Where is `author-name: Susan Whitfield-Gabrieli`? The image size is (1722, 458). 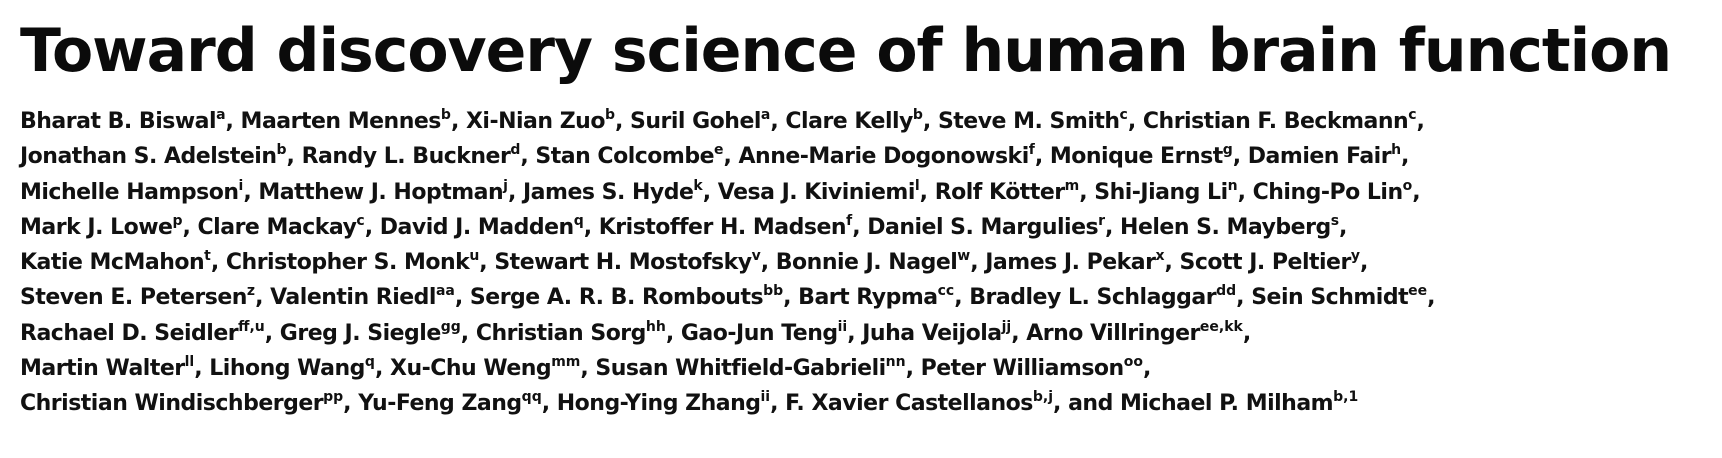 author-name: Susan Whitfield-Gabrieli is located at coordinates (740, 369).